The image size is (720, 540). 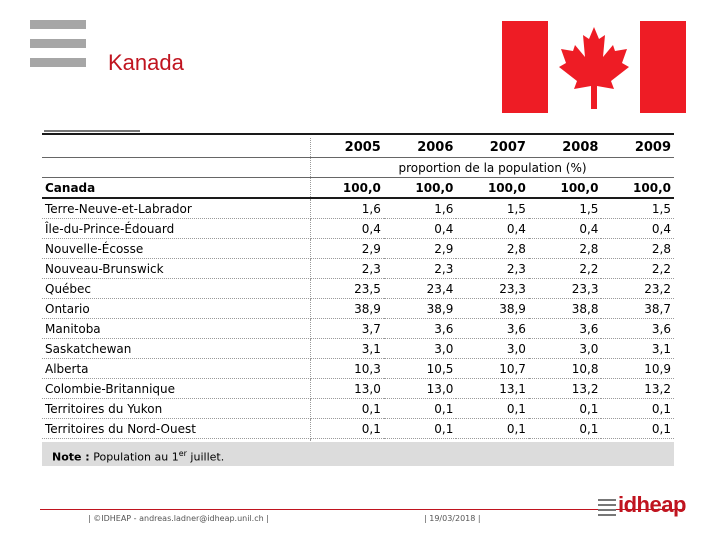 I want to click on table-row: Territoires du Yukon 0,1 0,1 0,1 0,1 0,1, so click(x=358, y=408).